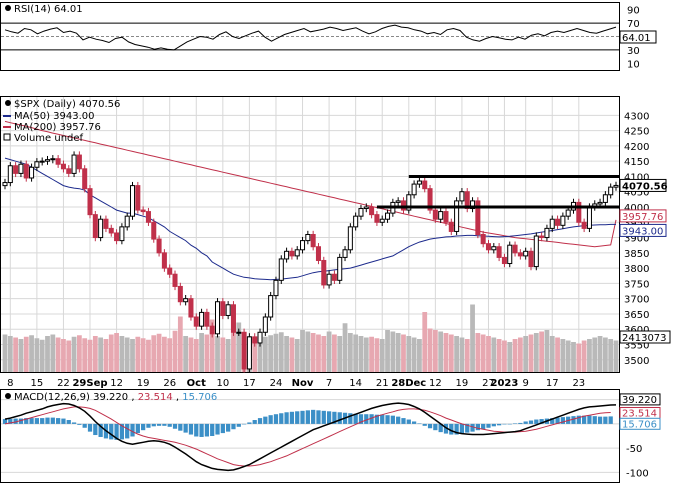 Image resolution: width=674 pixels, height=491 pixels. I want to click on x-tick-label: Nov, so click(303, 383).